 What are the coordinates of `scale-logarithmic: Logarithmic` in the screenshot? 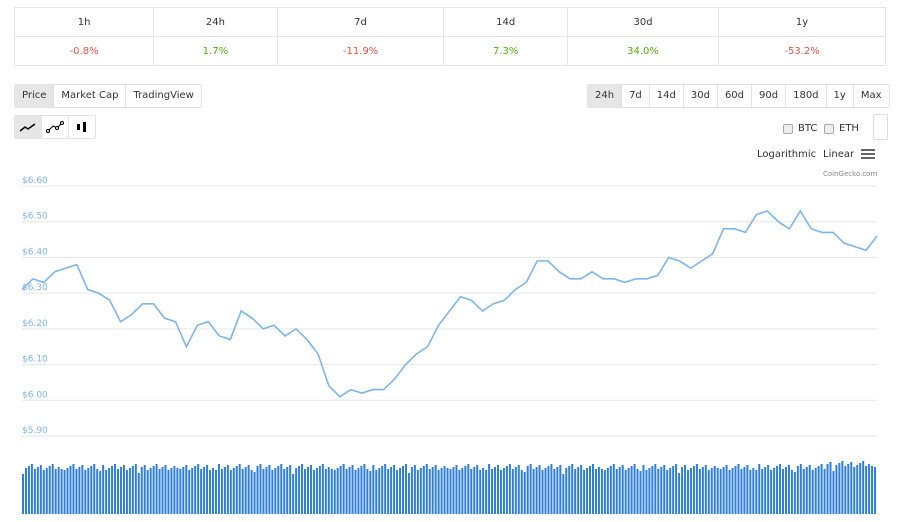 It's located at (787, 154).